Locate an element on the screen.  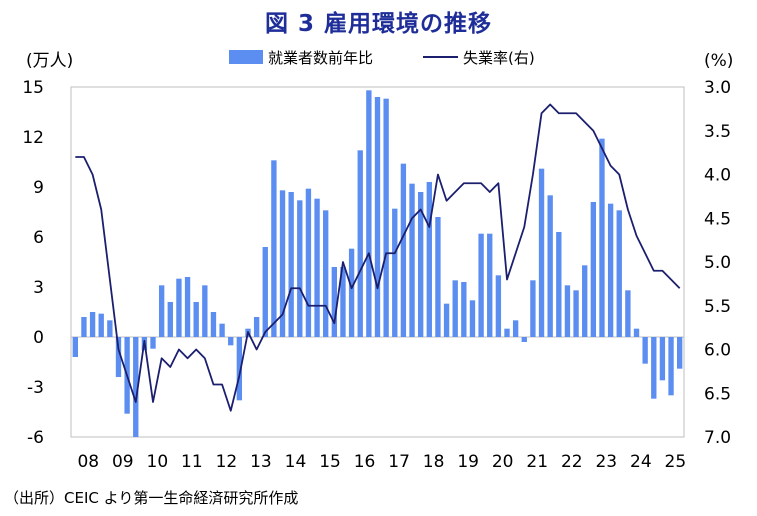
source-note: （出所）CEIC より第一生命経済研究所作成 is located at coordinates (151, 498).